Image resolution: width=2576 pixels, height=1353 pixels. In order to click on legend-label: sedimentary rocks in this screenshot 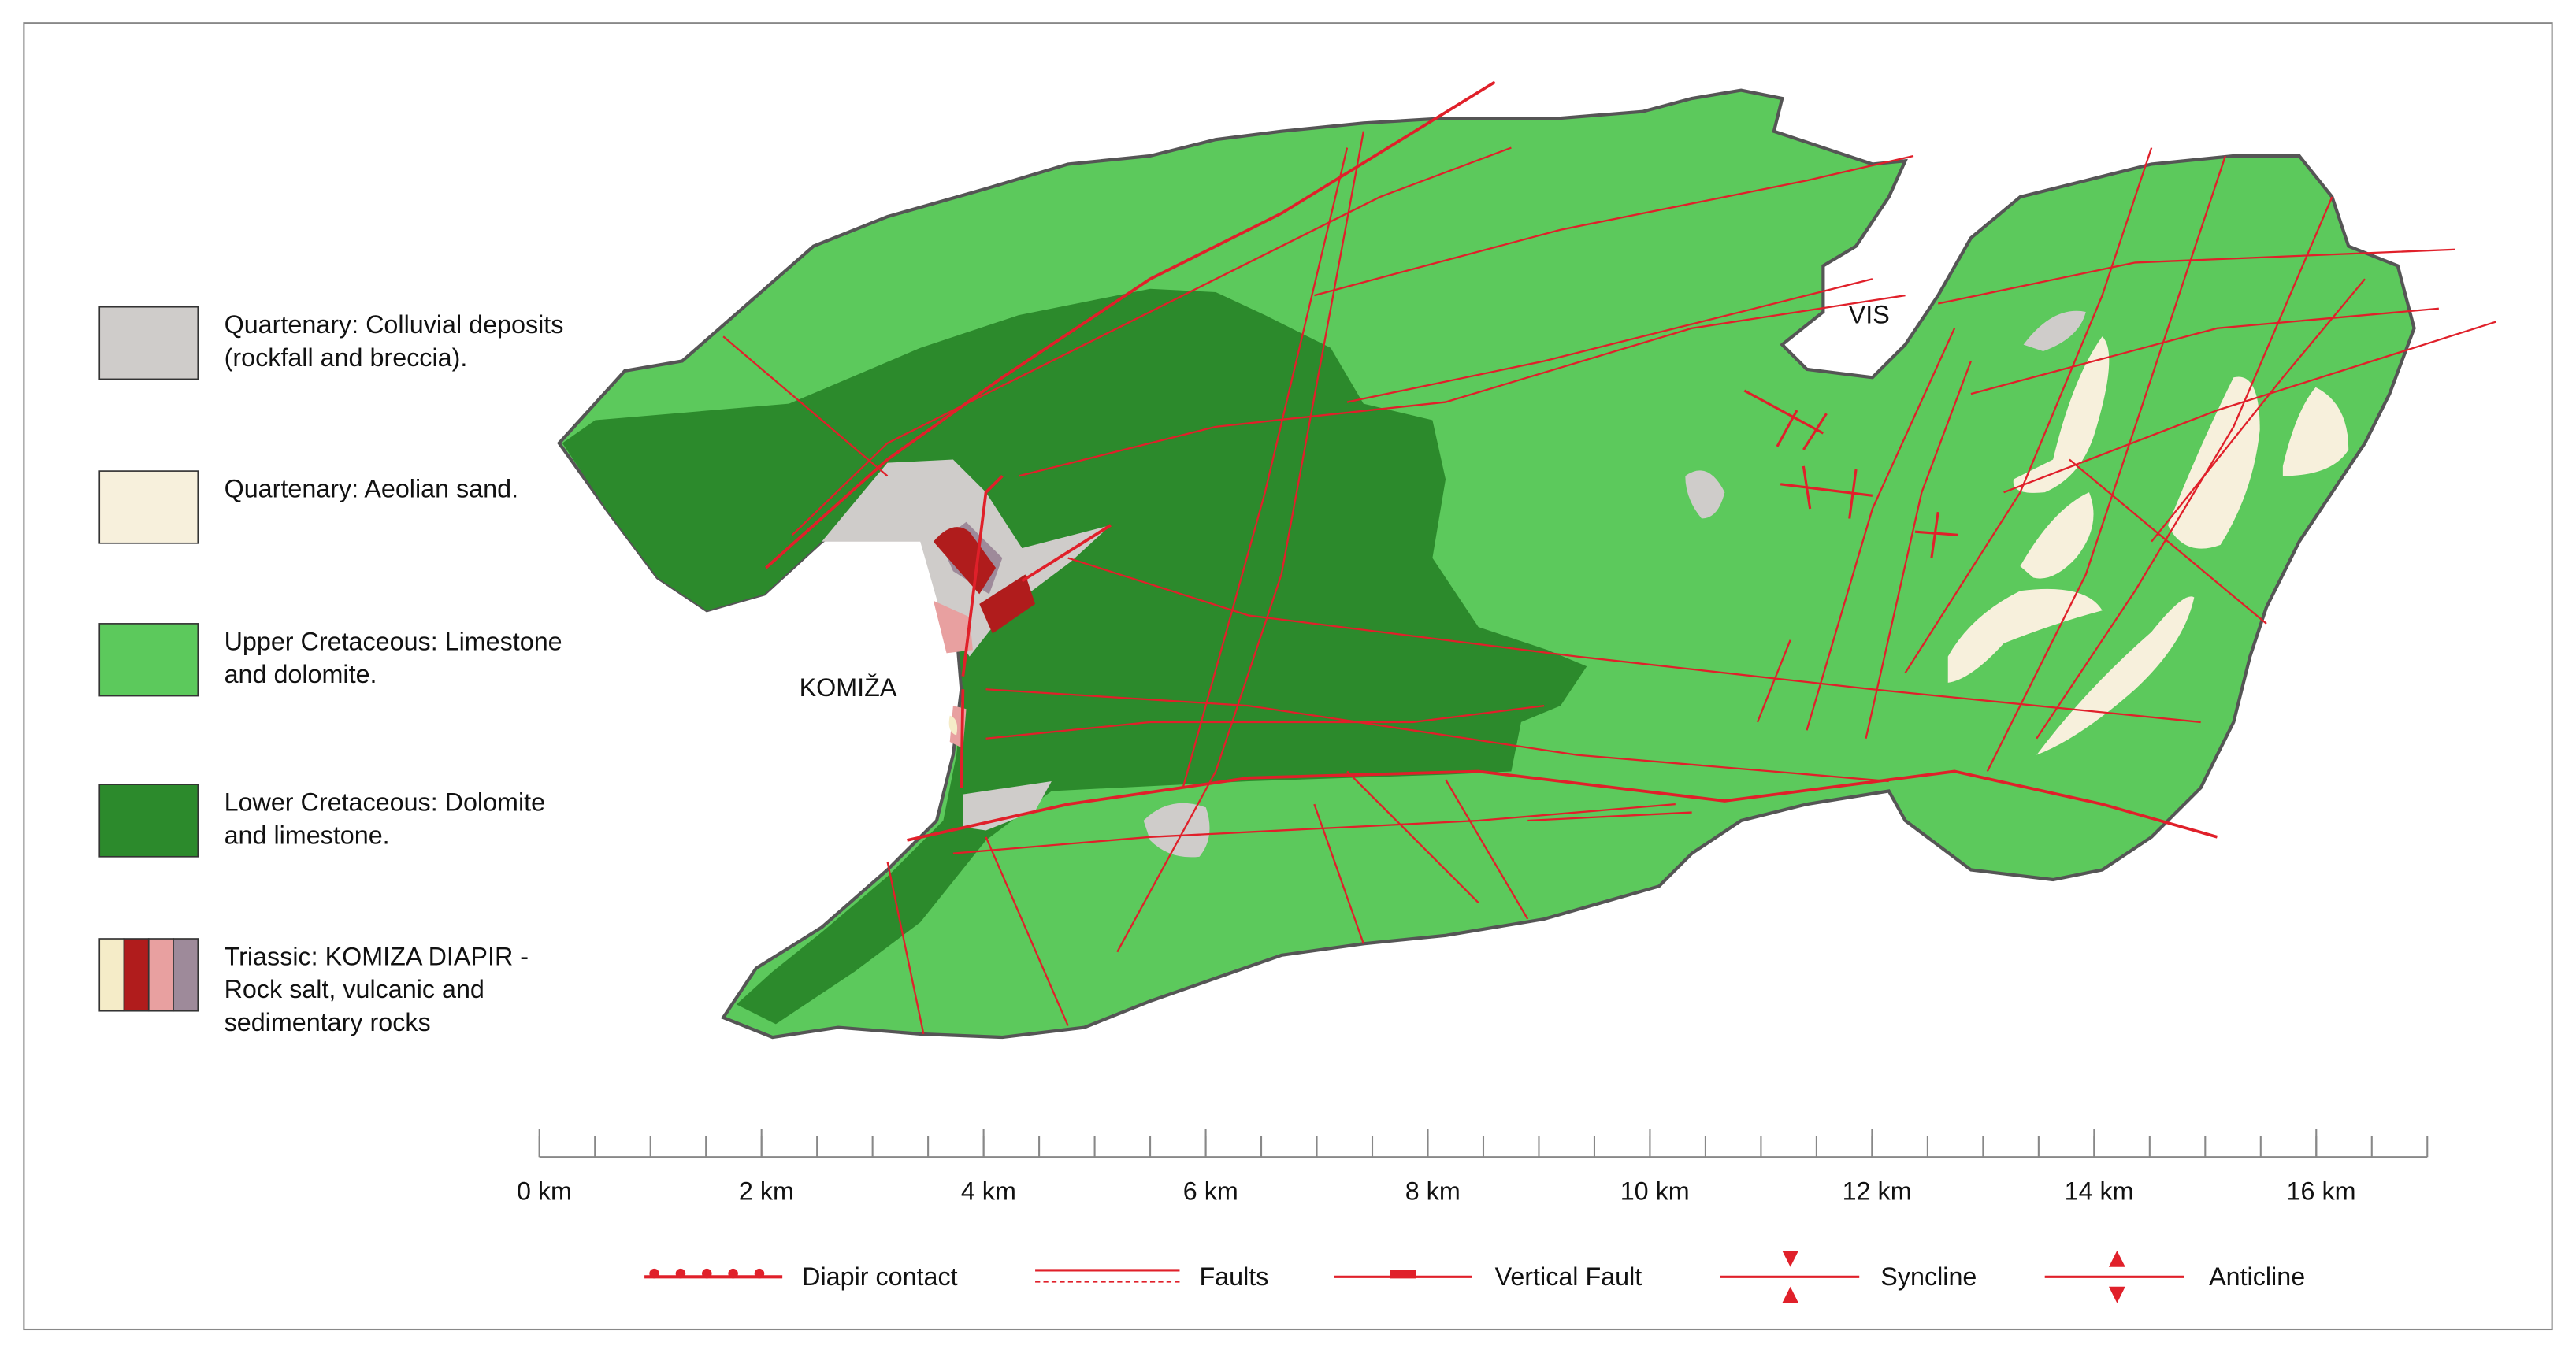, I will do `click(328, 1022)`.